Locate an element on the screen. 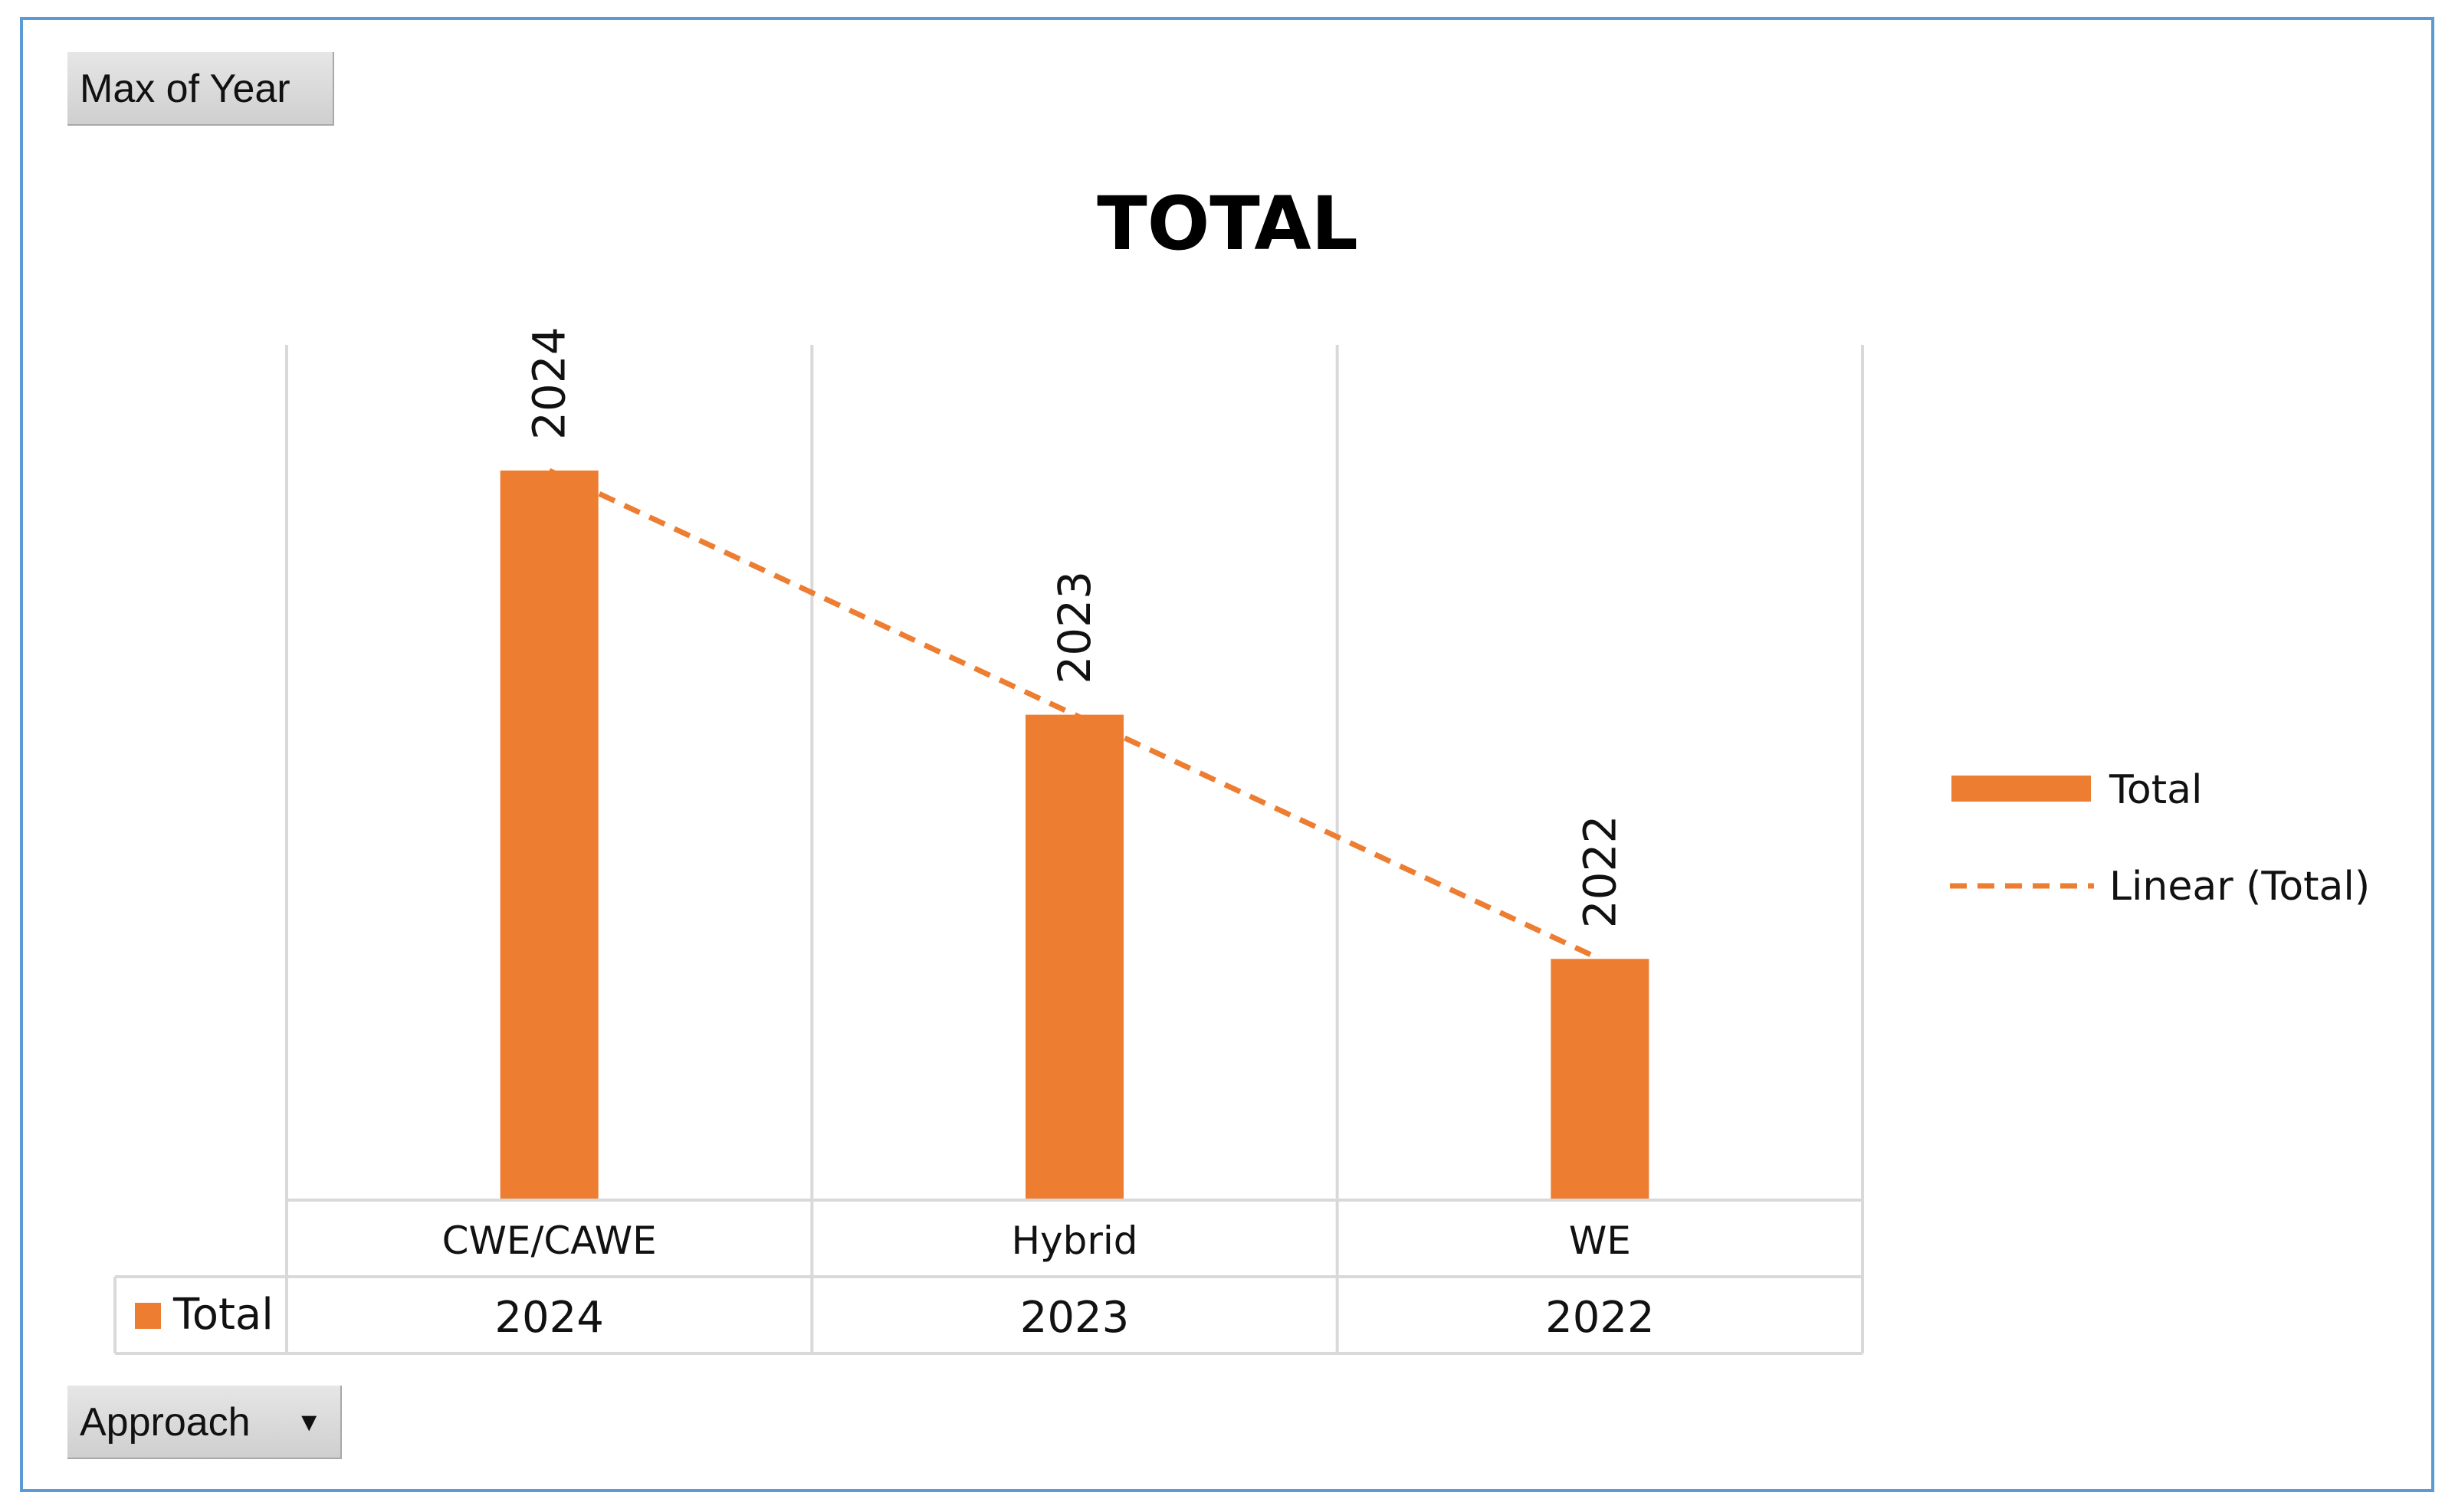 The height and width of the screenshot is (1512, 2455). bar-we is located at coordinates (1600, 1079).